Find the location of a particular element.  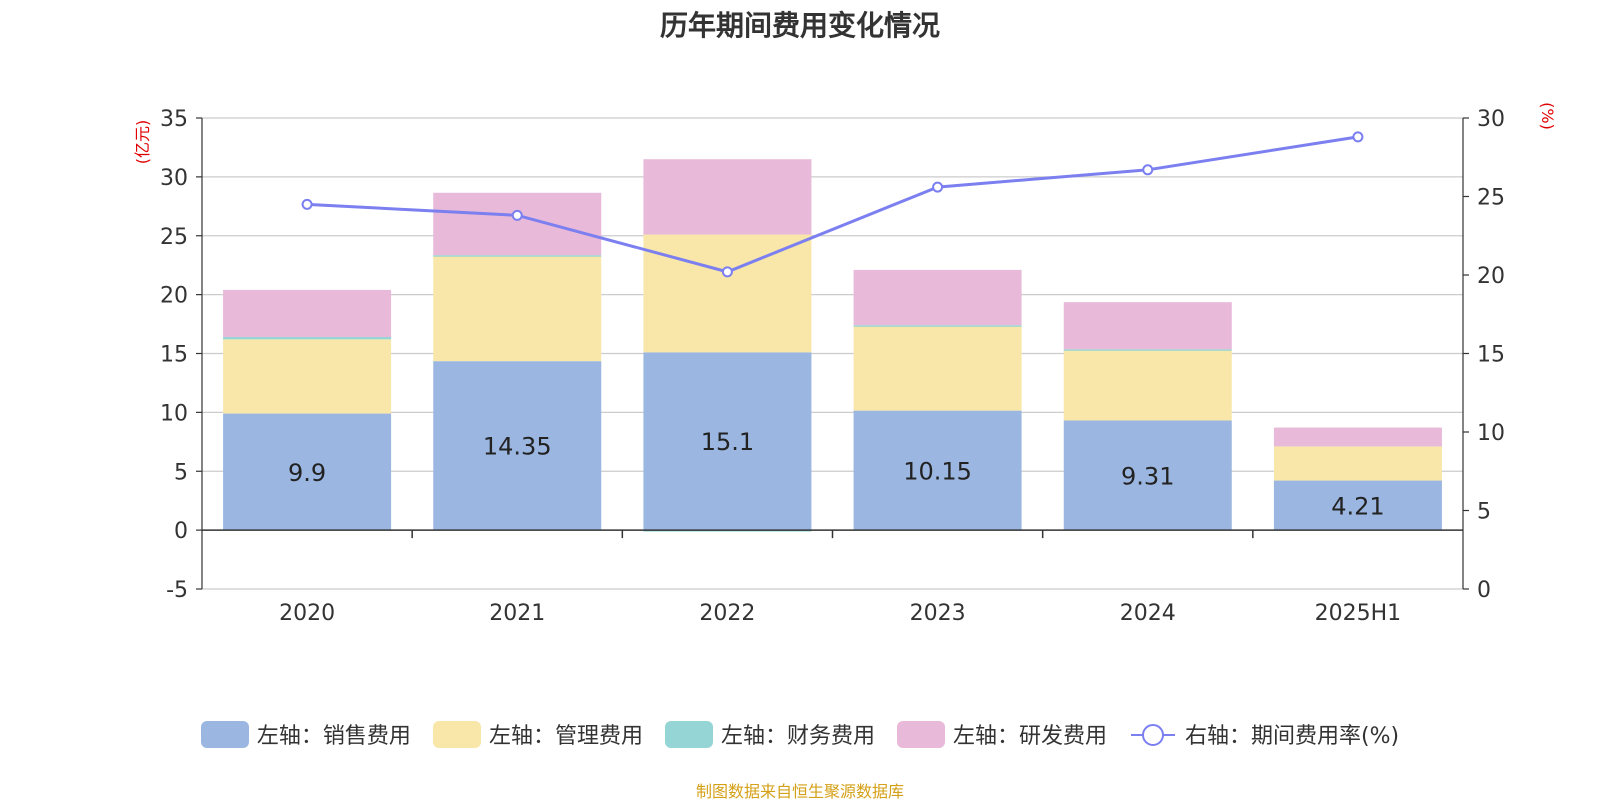

legend-item: 左轴：管理费用 is located at coordinates (537, 734).